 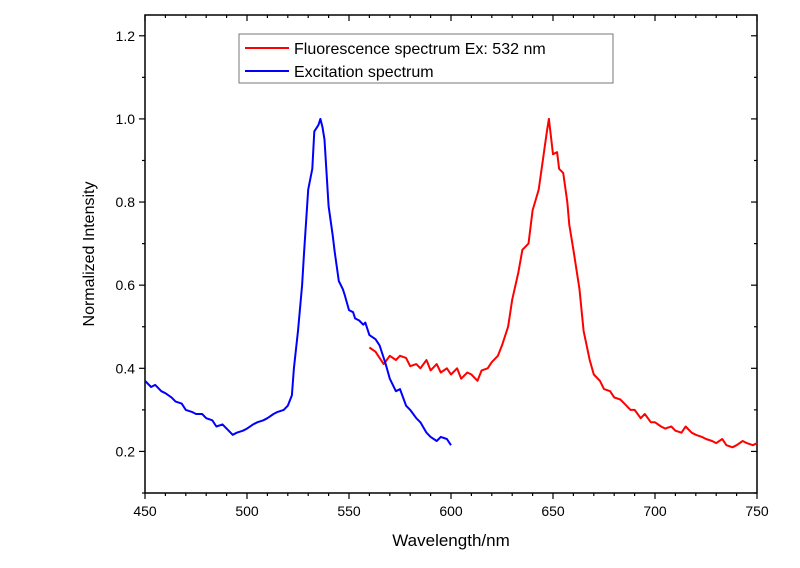 What do you see at coordinates (349, 511) in the screenshot?
I see `x-tick-label: 550` at bounding box center [349, 511].